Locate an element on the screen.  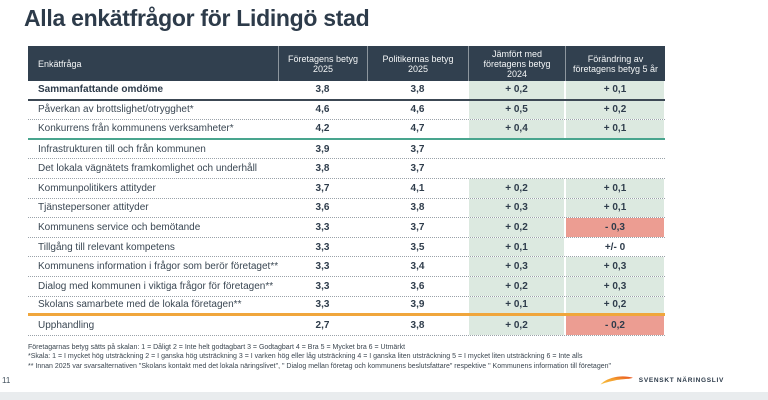
politicians-rating-cell: 4,1 is located at coordinates (417, 188).